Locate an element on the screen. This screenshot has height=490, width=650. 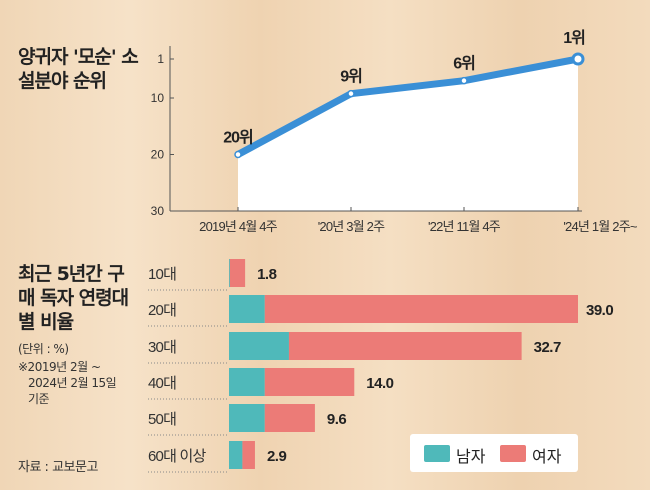
category-label: 30대 is located at coordinates (162, 347).